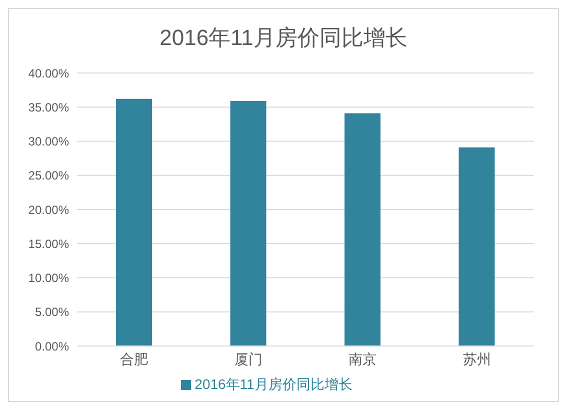 The width and height of the screenshot is (567, 410). Describe the element at coordinates (49, 278) in the screenshot. I see `y-tick-label: 10.00%` at that location.